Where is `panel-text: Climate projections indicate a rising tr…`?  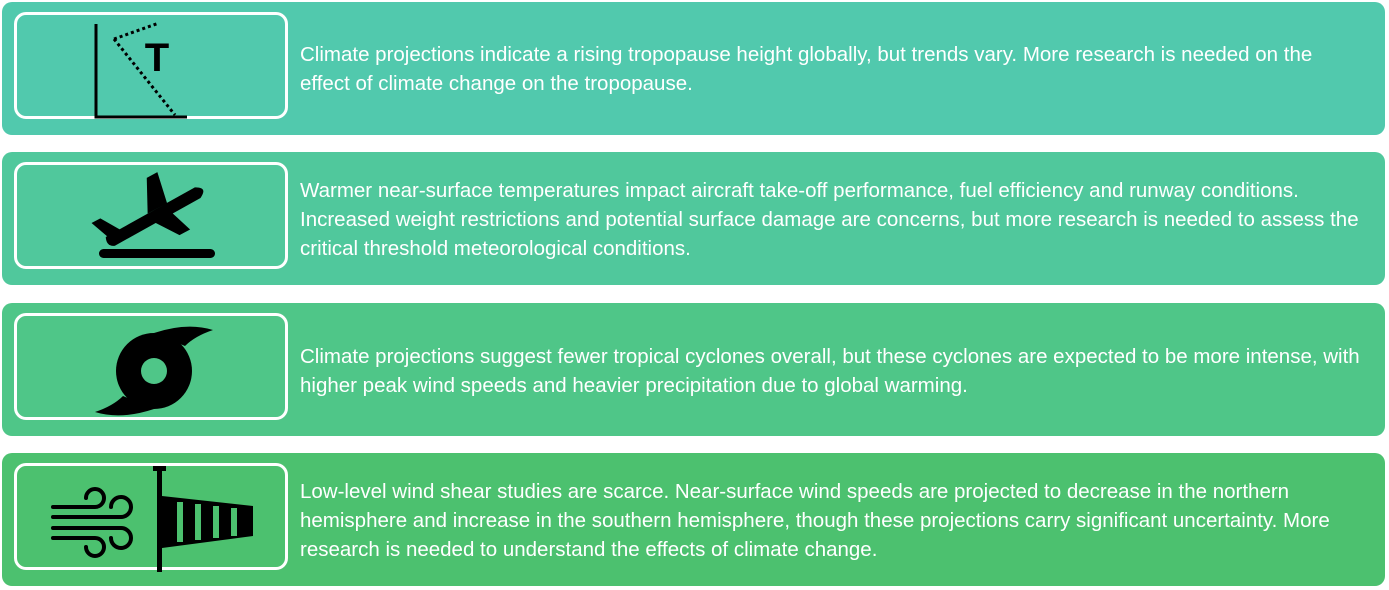 panel-text: Climate projections indicate a rising tr… is located at coordinates (806, 69).